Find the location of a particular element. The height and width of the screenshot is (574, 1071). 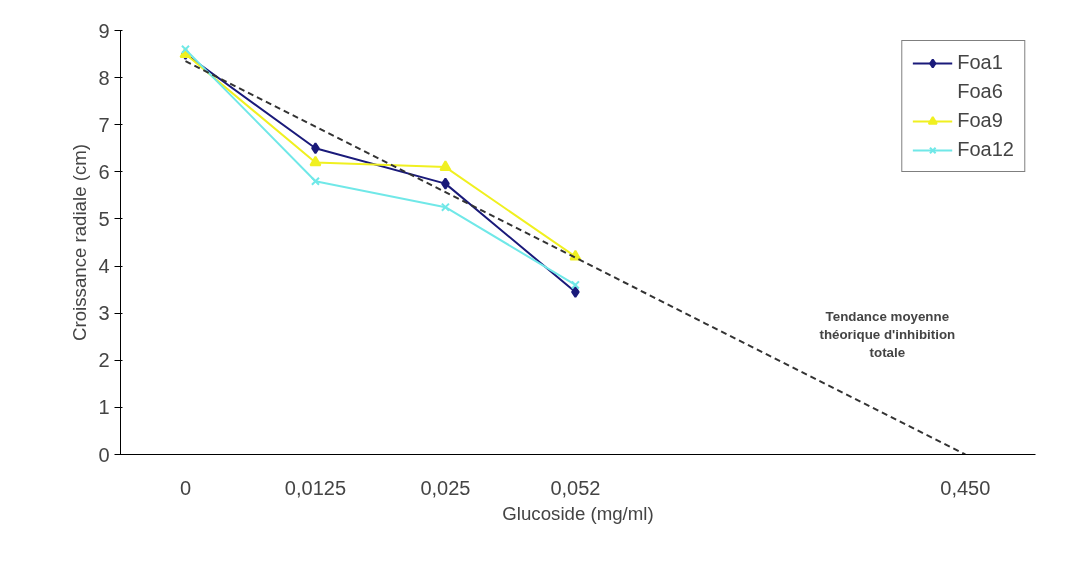

x-axis-title: Glucoside (mg/ml) is located at coordinates (578, 513).